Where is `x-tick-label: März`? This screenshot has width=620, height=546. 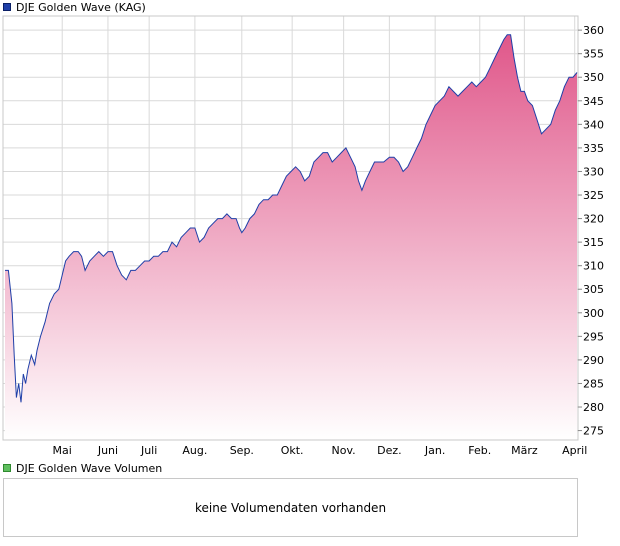 x-tick-label: März is located at coordinates (524, 450).